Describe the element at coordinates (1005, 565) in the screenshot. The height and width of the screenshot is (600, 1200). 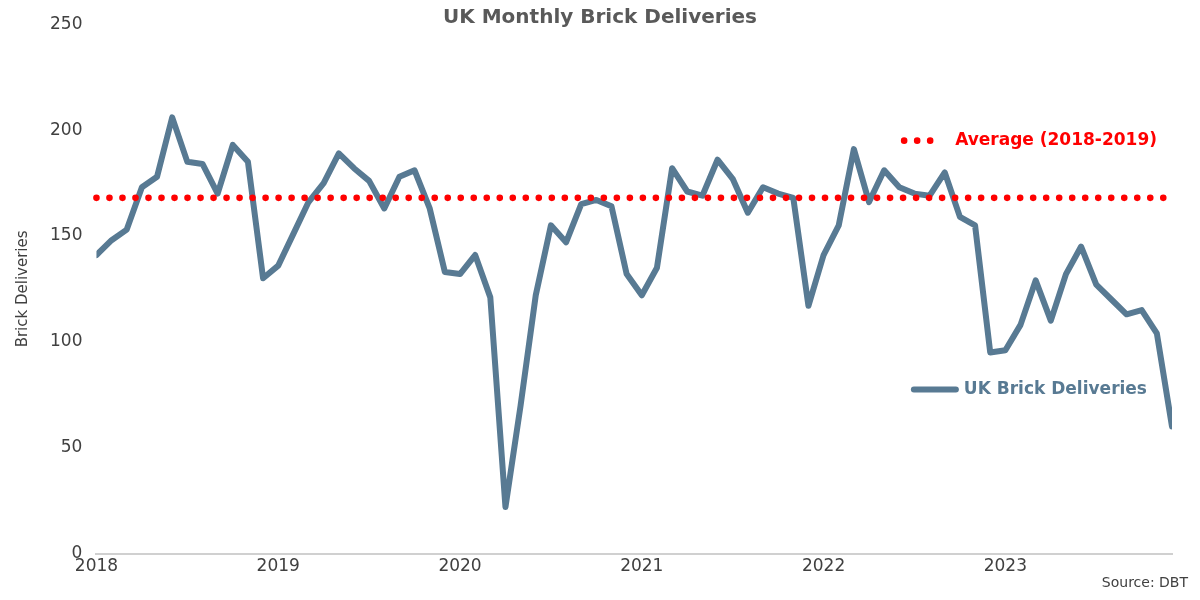
I see `x-tick-label: 2023` at that location.